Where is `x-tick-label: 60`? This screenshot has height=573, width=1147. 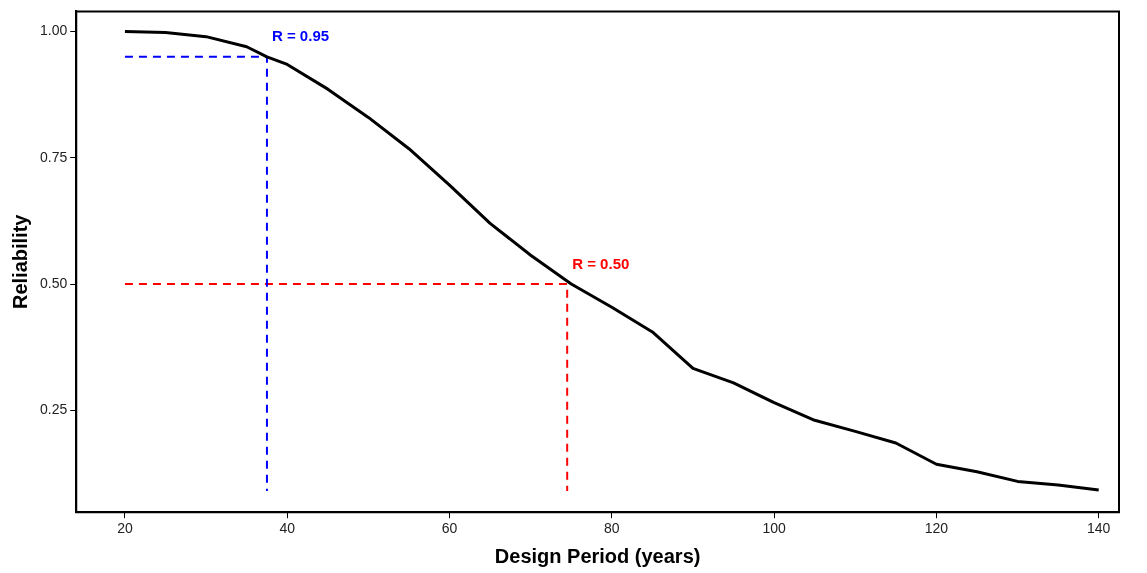
x-tick-label: 60 is located at coordinates (449, 528).